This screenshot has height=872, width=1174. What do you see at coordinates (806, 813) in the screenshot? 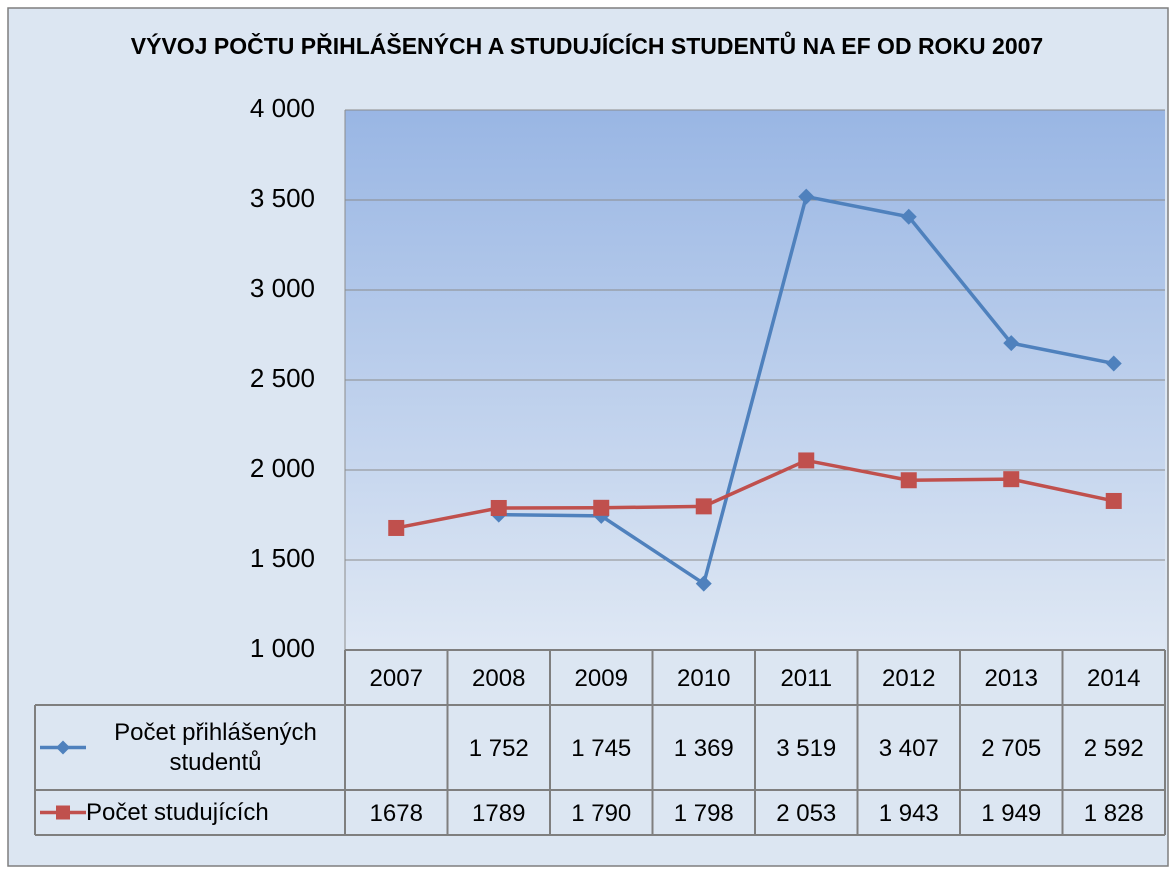
I see `data-label: 2 053` at bounding box center [806, 813].